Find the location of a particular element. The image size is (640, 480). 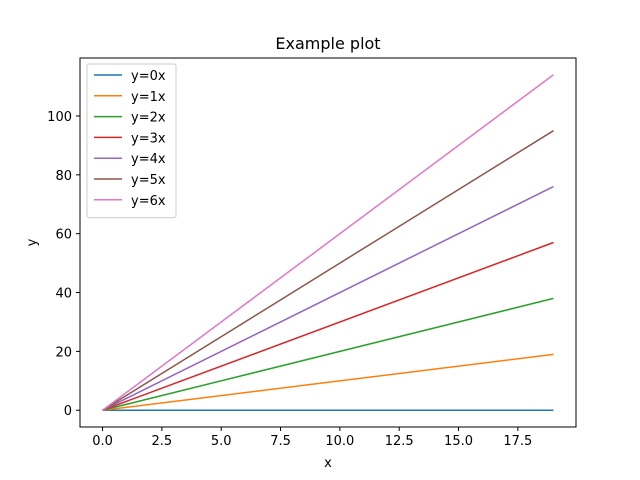

legend-label: y=4x is located at coordinates (148, 159).